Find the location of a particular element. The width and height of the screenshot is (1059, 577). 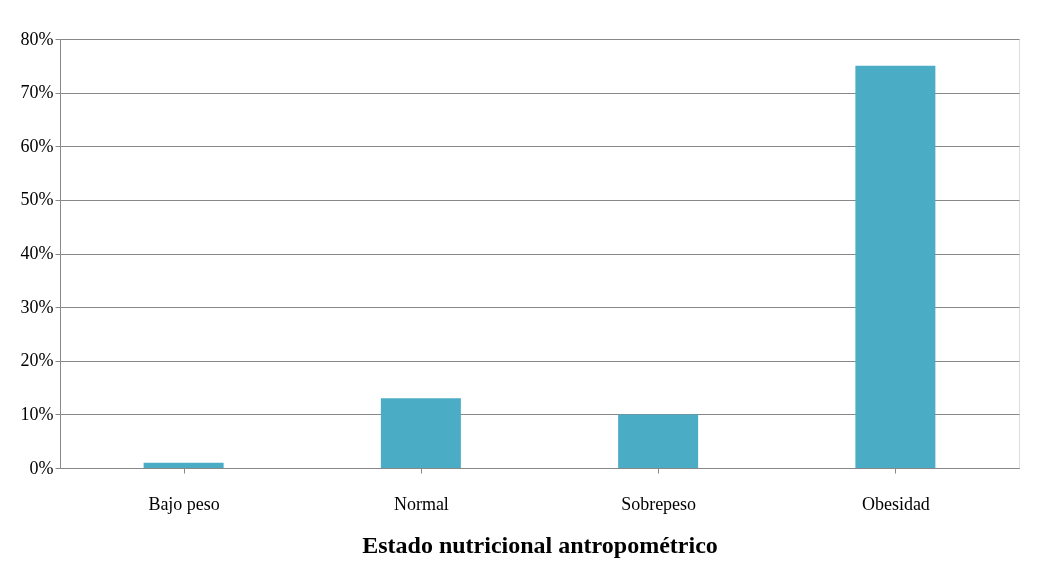

x-tick-label: Obesidad is located at coordinates (895, 503).